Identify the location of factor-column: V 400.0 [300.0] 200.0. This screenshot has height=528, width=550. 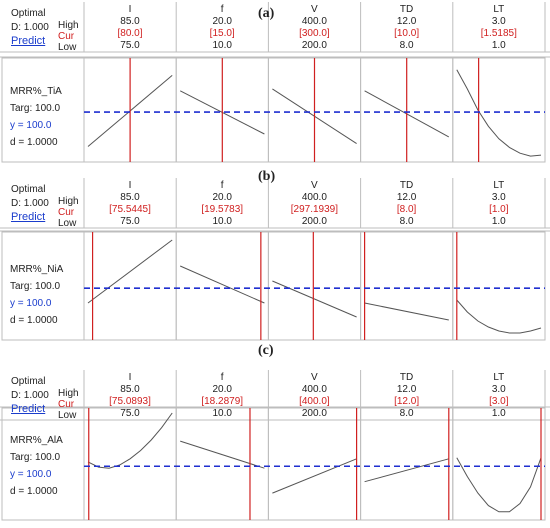
(314, 28).